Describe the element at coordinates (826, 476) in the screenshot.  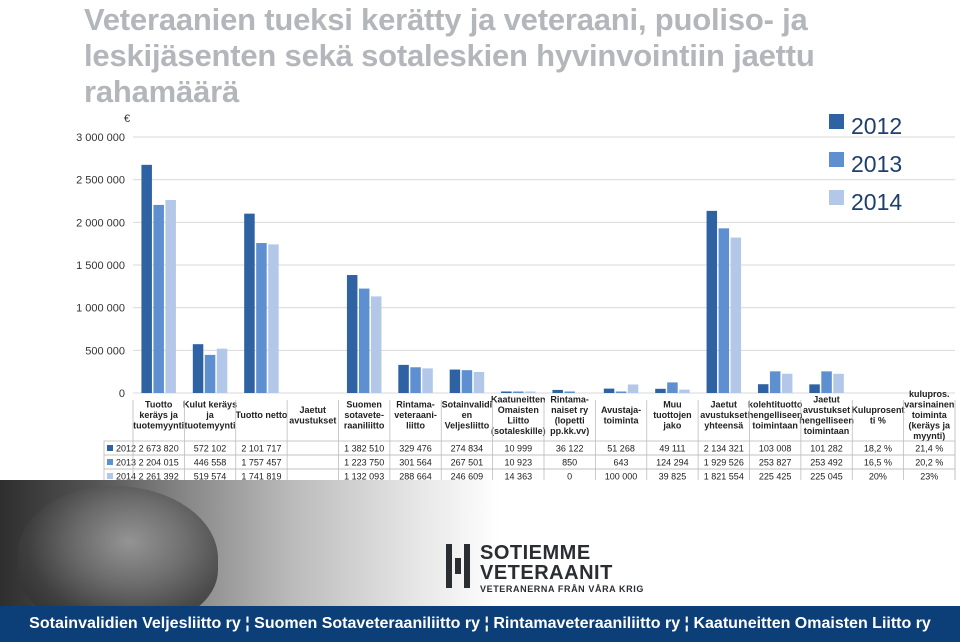
I see `table-cell: 225 045` at that location.